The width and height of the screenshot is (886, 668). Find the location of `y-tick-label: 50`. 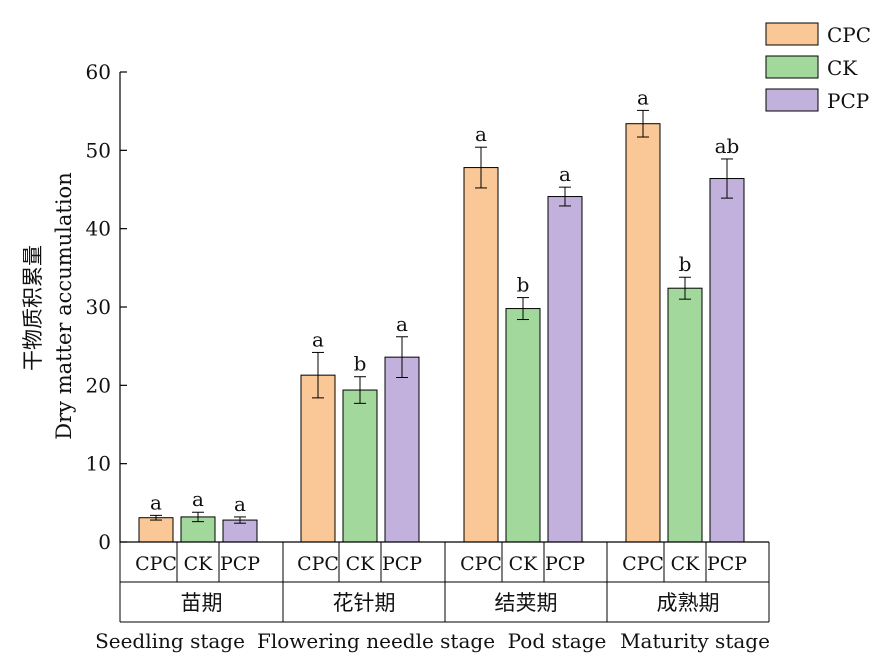

y-tick-label: 50 is located at coordinates (98, 150).